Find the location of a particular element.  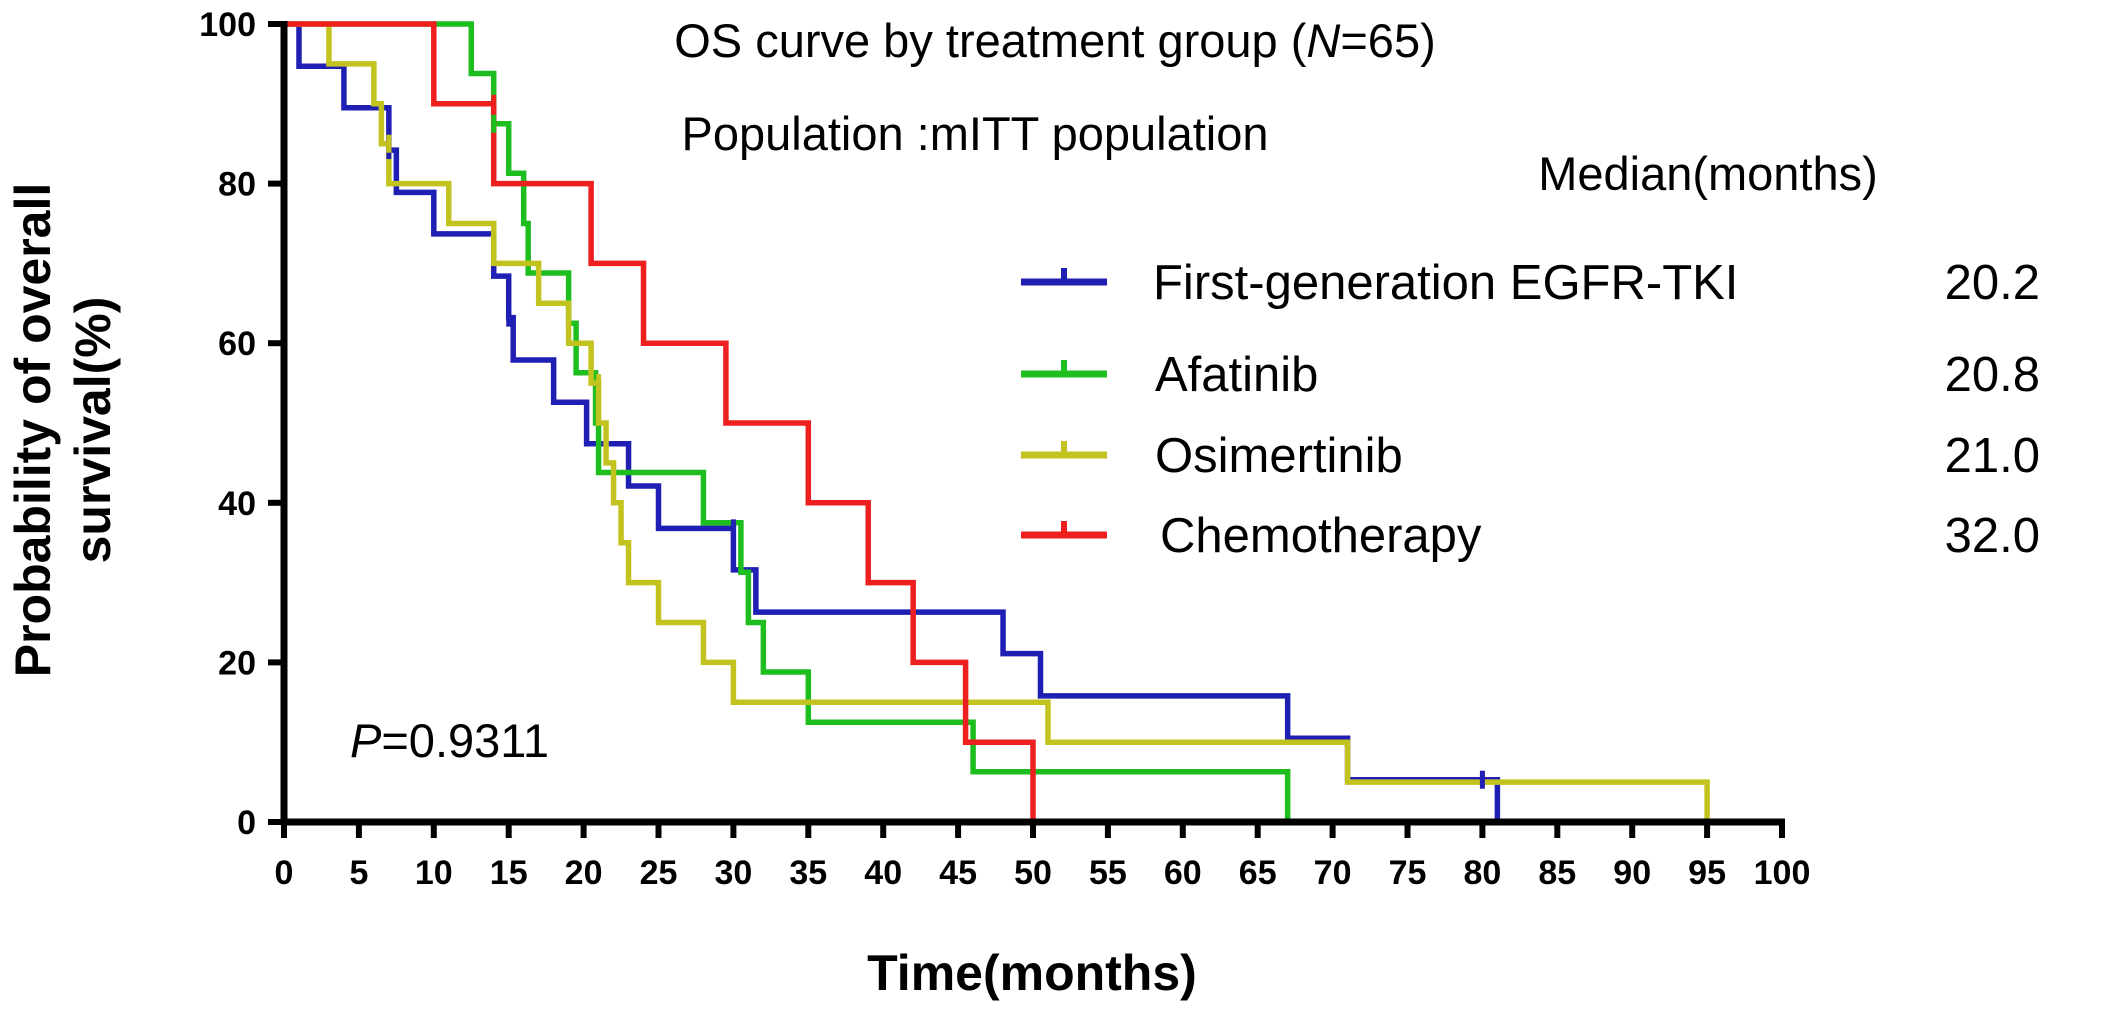

x-tick-label-17: 85 is located at coordinates (1557, 873).